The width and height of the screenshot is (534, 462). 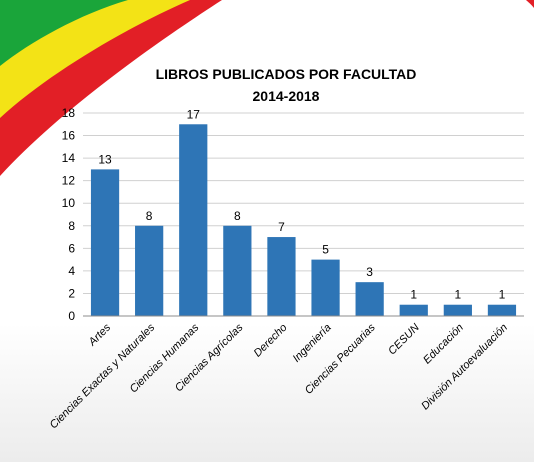 What do you see at coordinates (369, 272) in the screenshot?
I see `data-label: 3` at bounding box center [369, 272].